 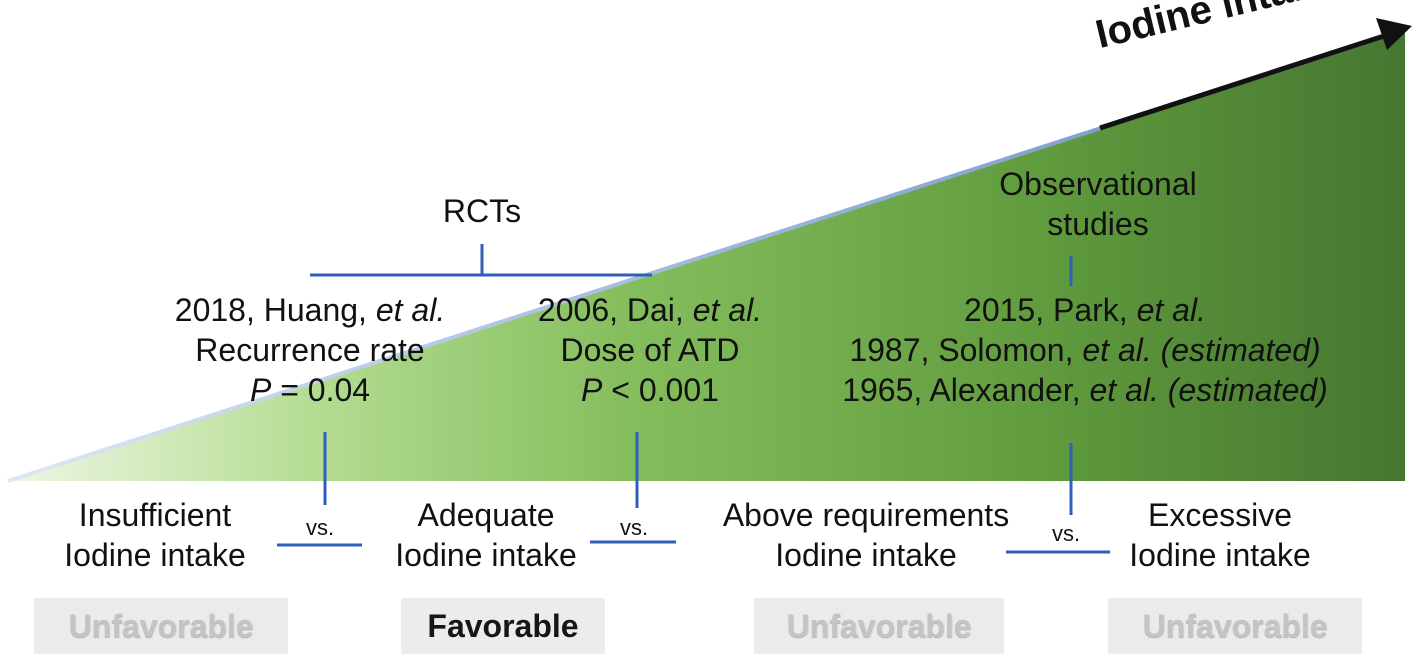 I want to click on dai-cite-prefix: 2006, Dai,, so click(x=615, y=310).